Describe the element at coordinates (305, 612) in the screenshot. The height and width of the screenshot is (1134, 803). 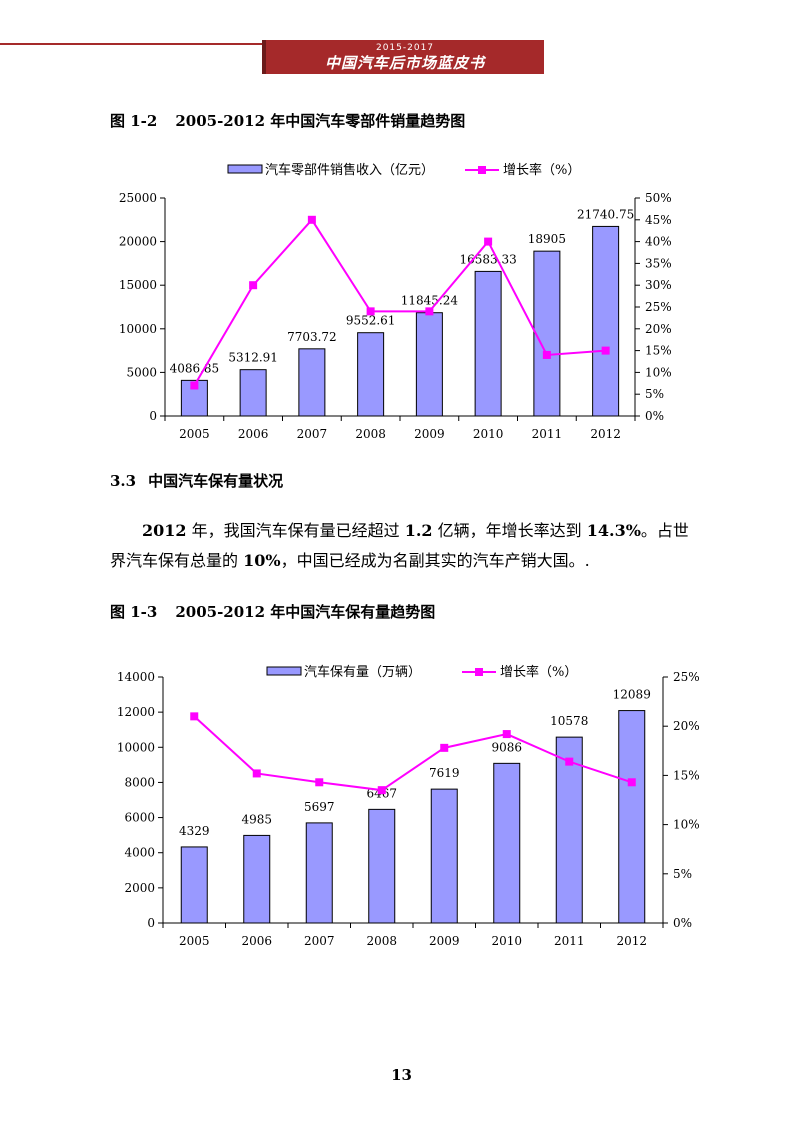
I see `figure2-title: 2005-2012 年中国汽车保有量趋势图` at that location.